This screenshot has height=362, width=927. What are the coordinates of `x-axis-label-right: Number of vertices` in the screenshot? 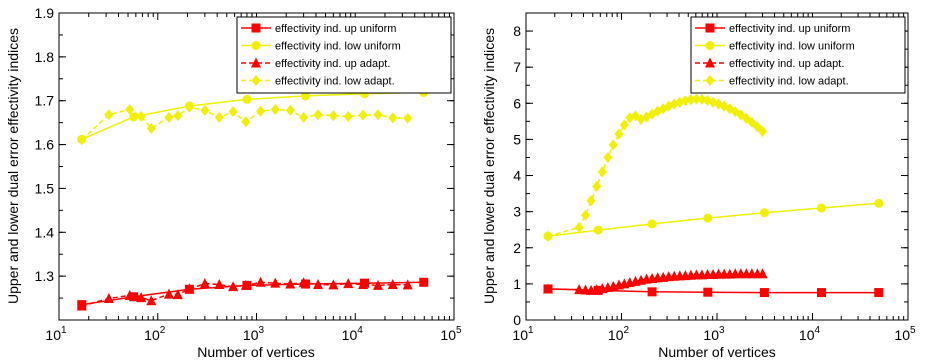 It's located at (716, 352).